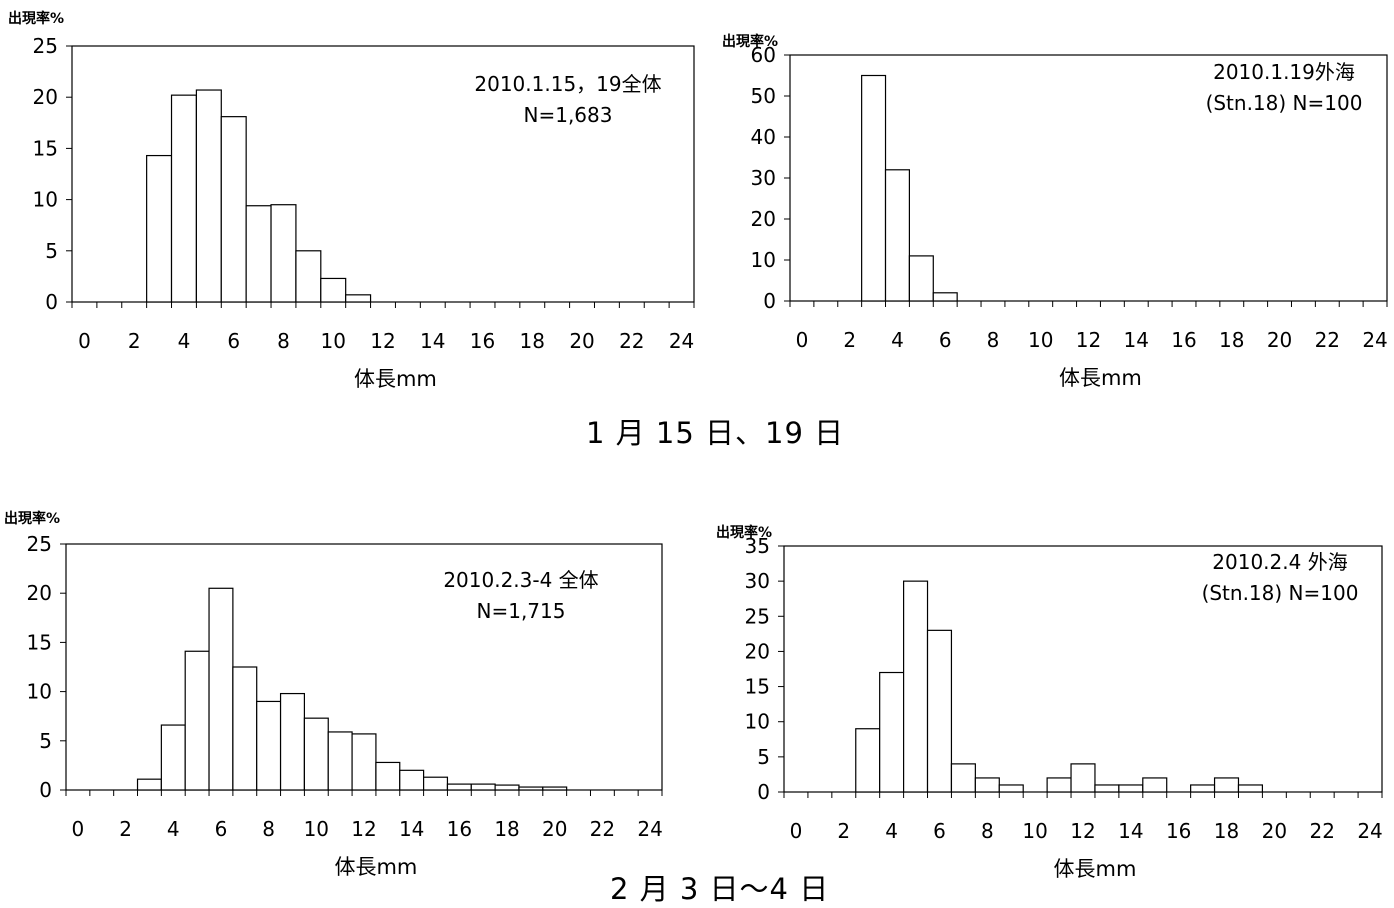 The width and height of the screenshot is (1394, 908). I want to click on chart-annotation-date: 2010.1.19外海, so click(1284, 72).